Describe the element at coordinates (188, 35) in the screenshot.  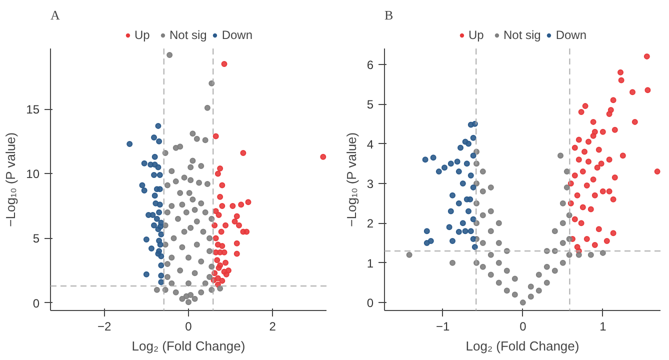
I see `legend-label: Not sig` at that location.